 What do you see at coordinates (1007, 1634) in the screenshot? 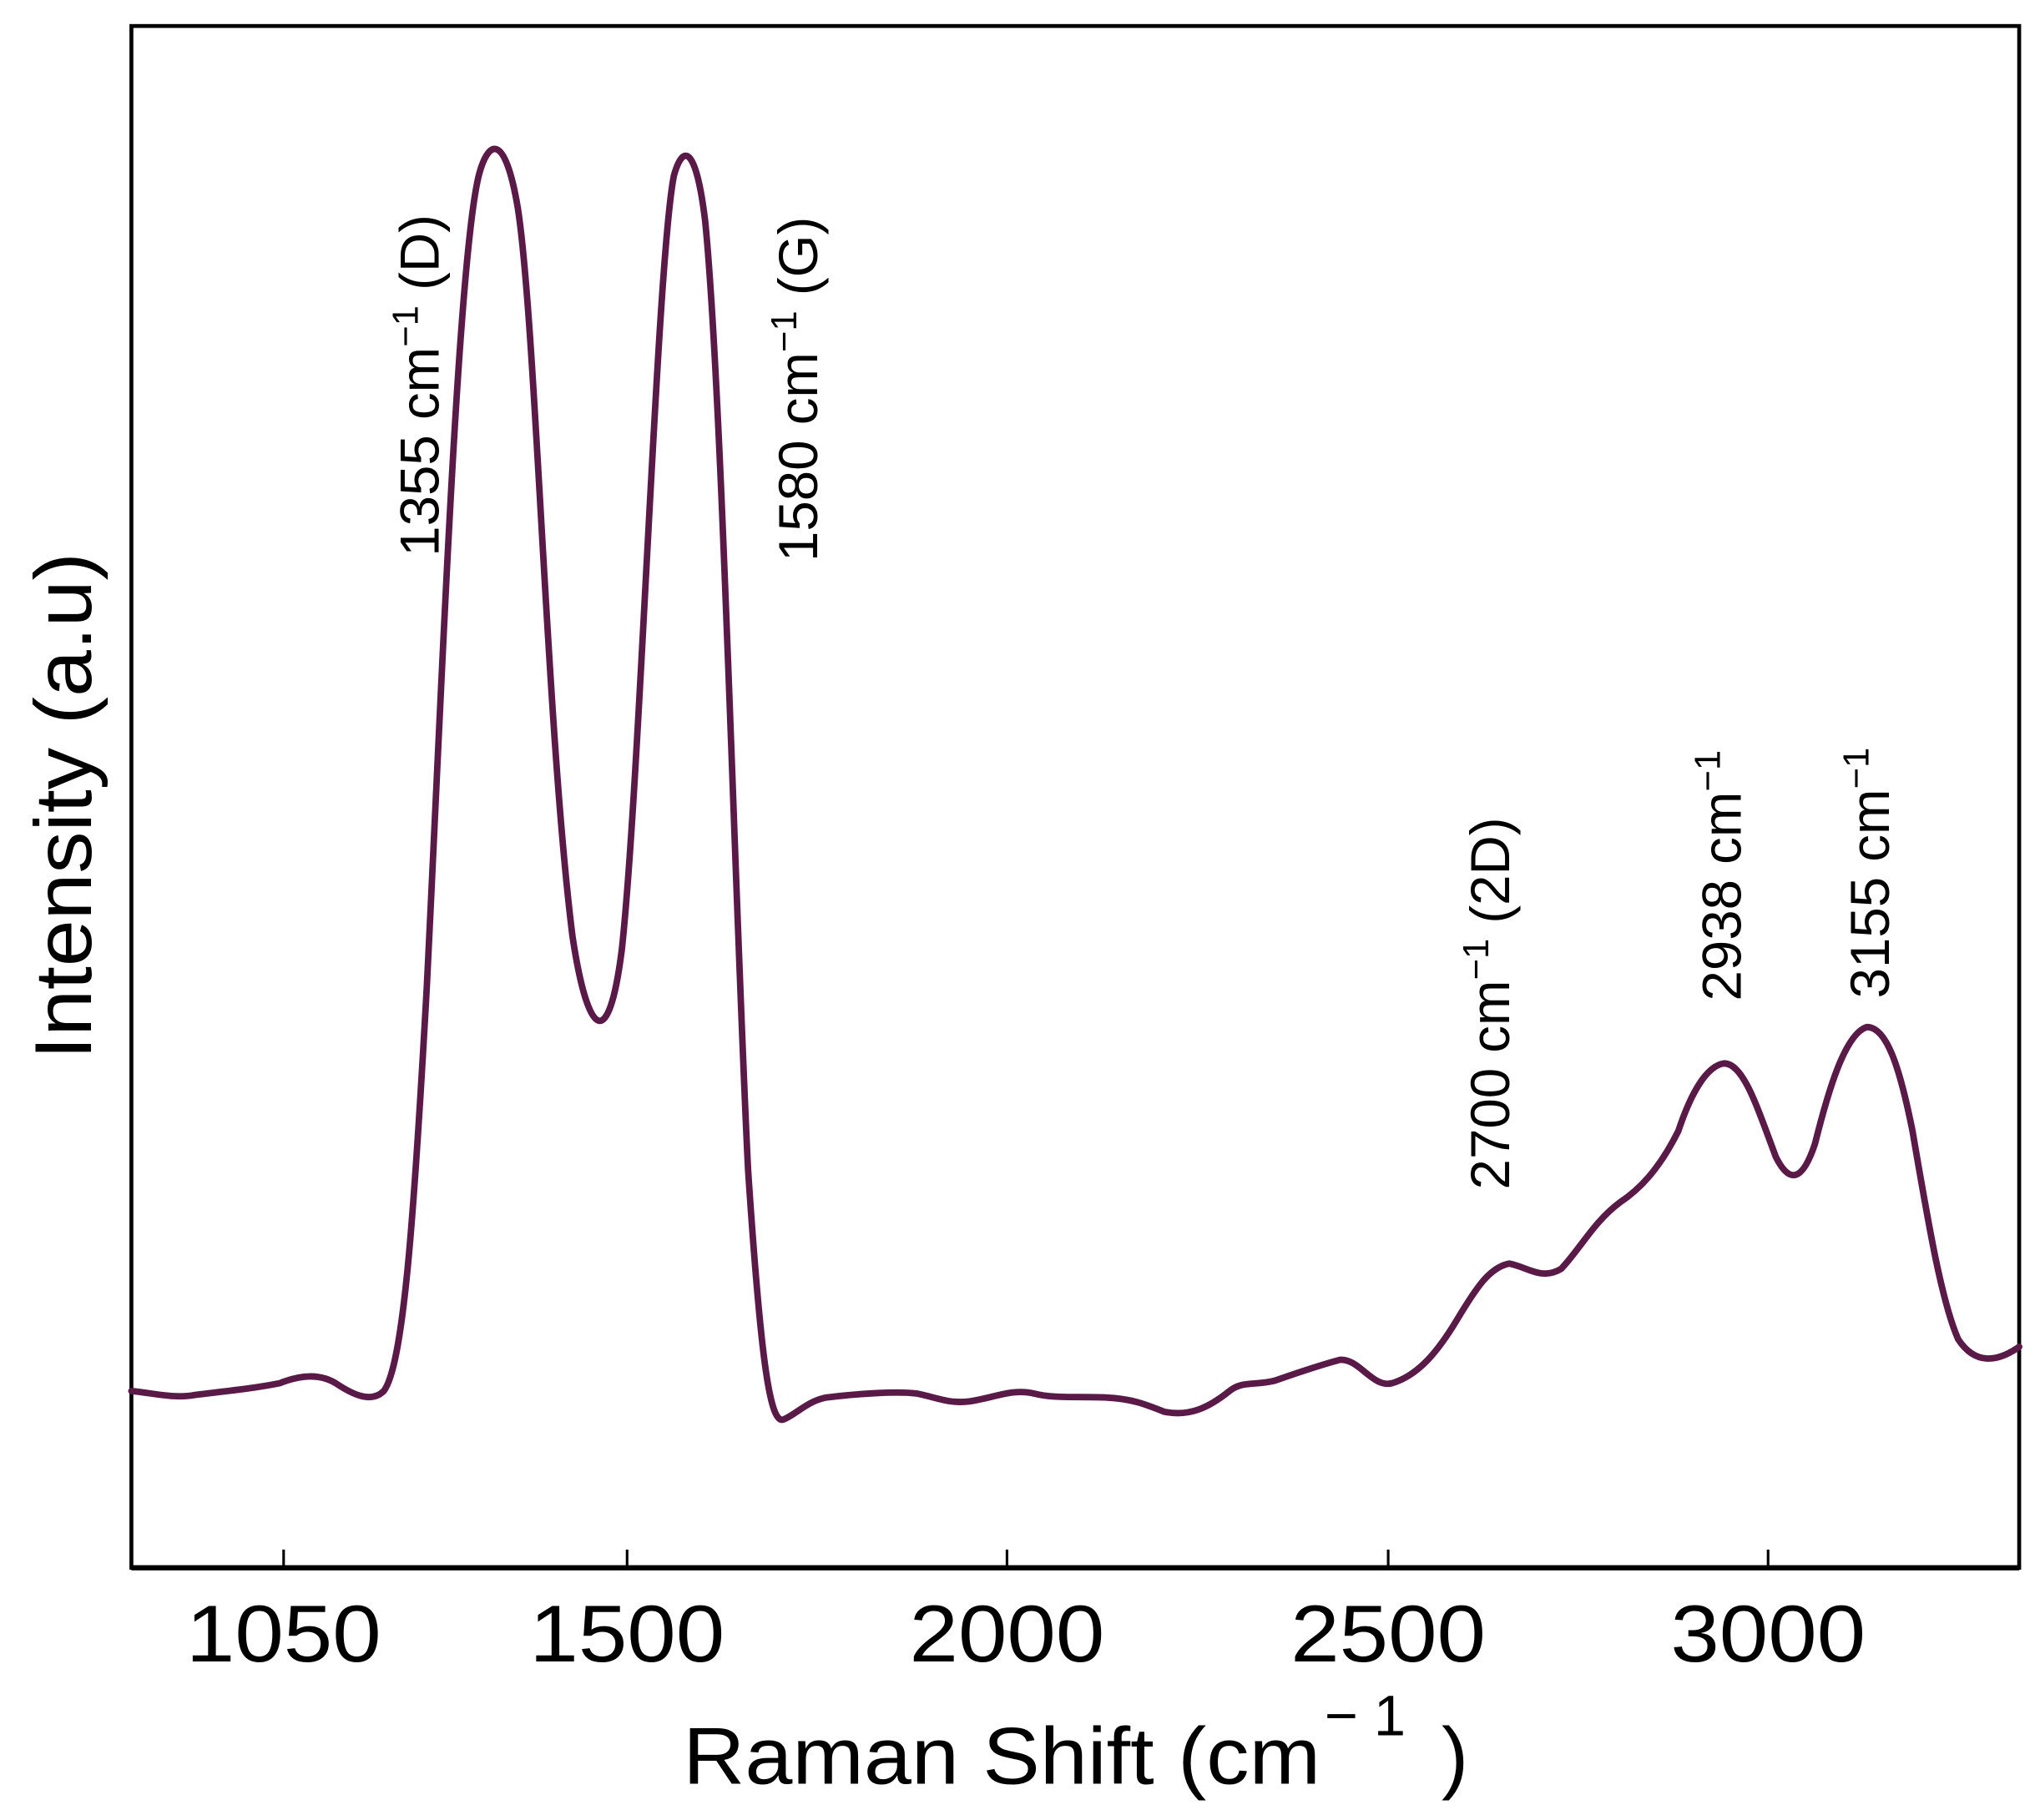
I see `x-tick-label: 2000` at bounding box center [1007, 1634].